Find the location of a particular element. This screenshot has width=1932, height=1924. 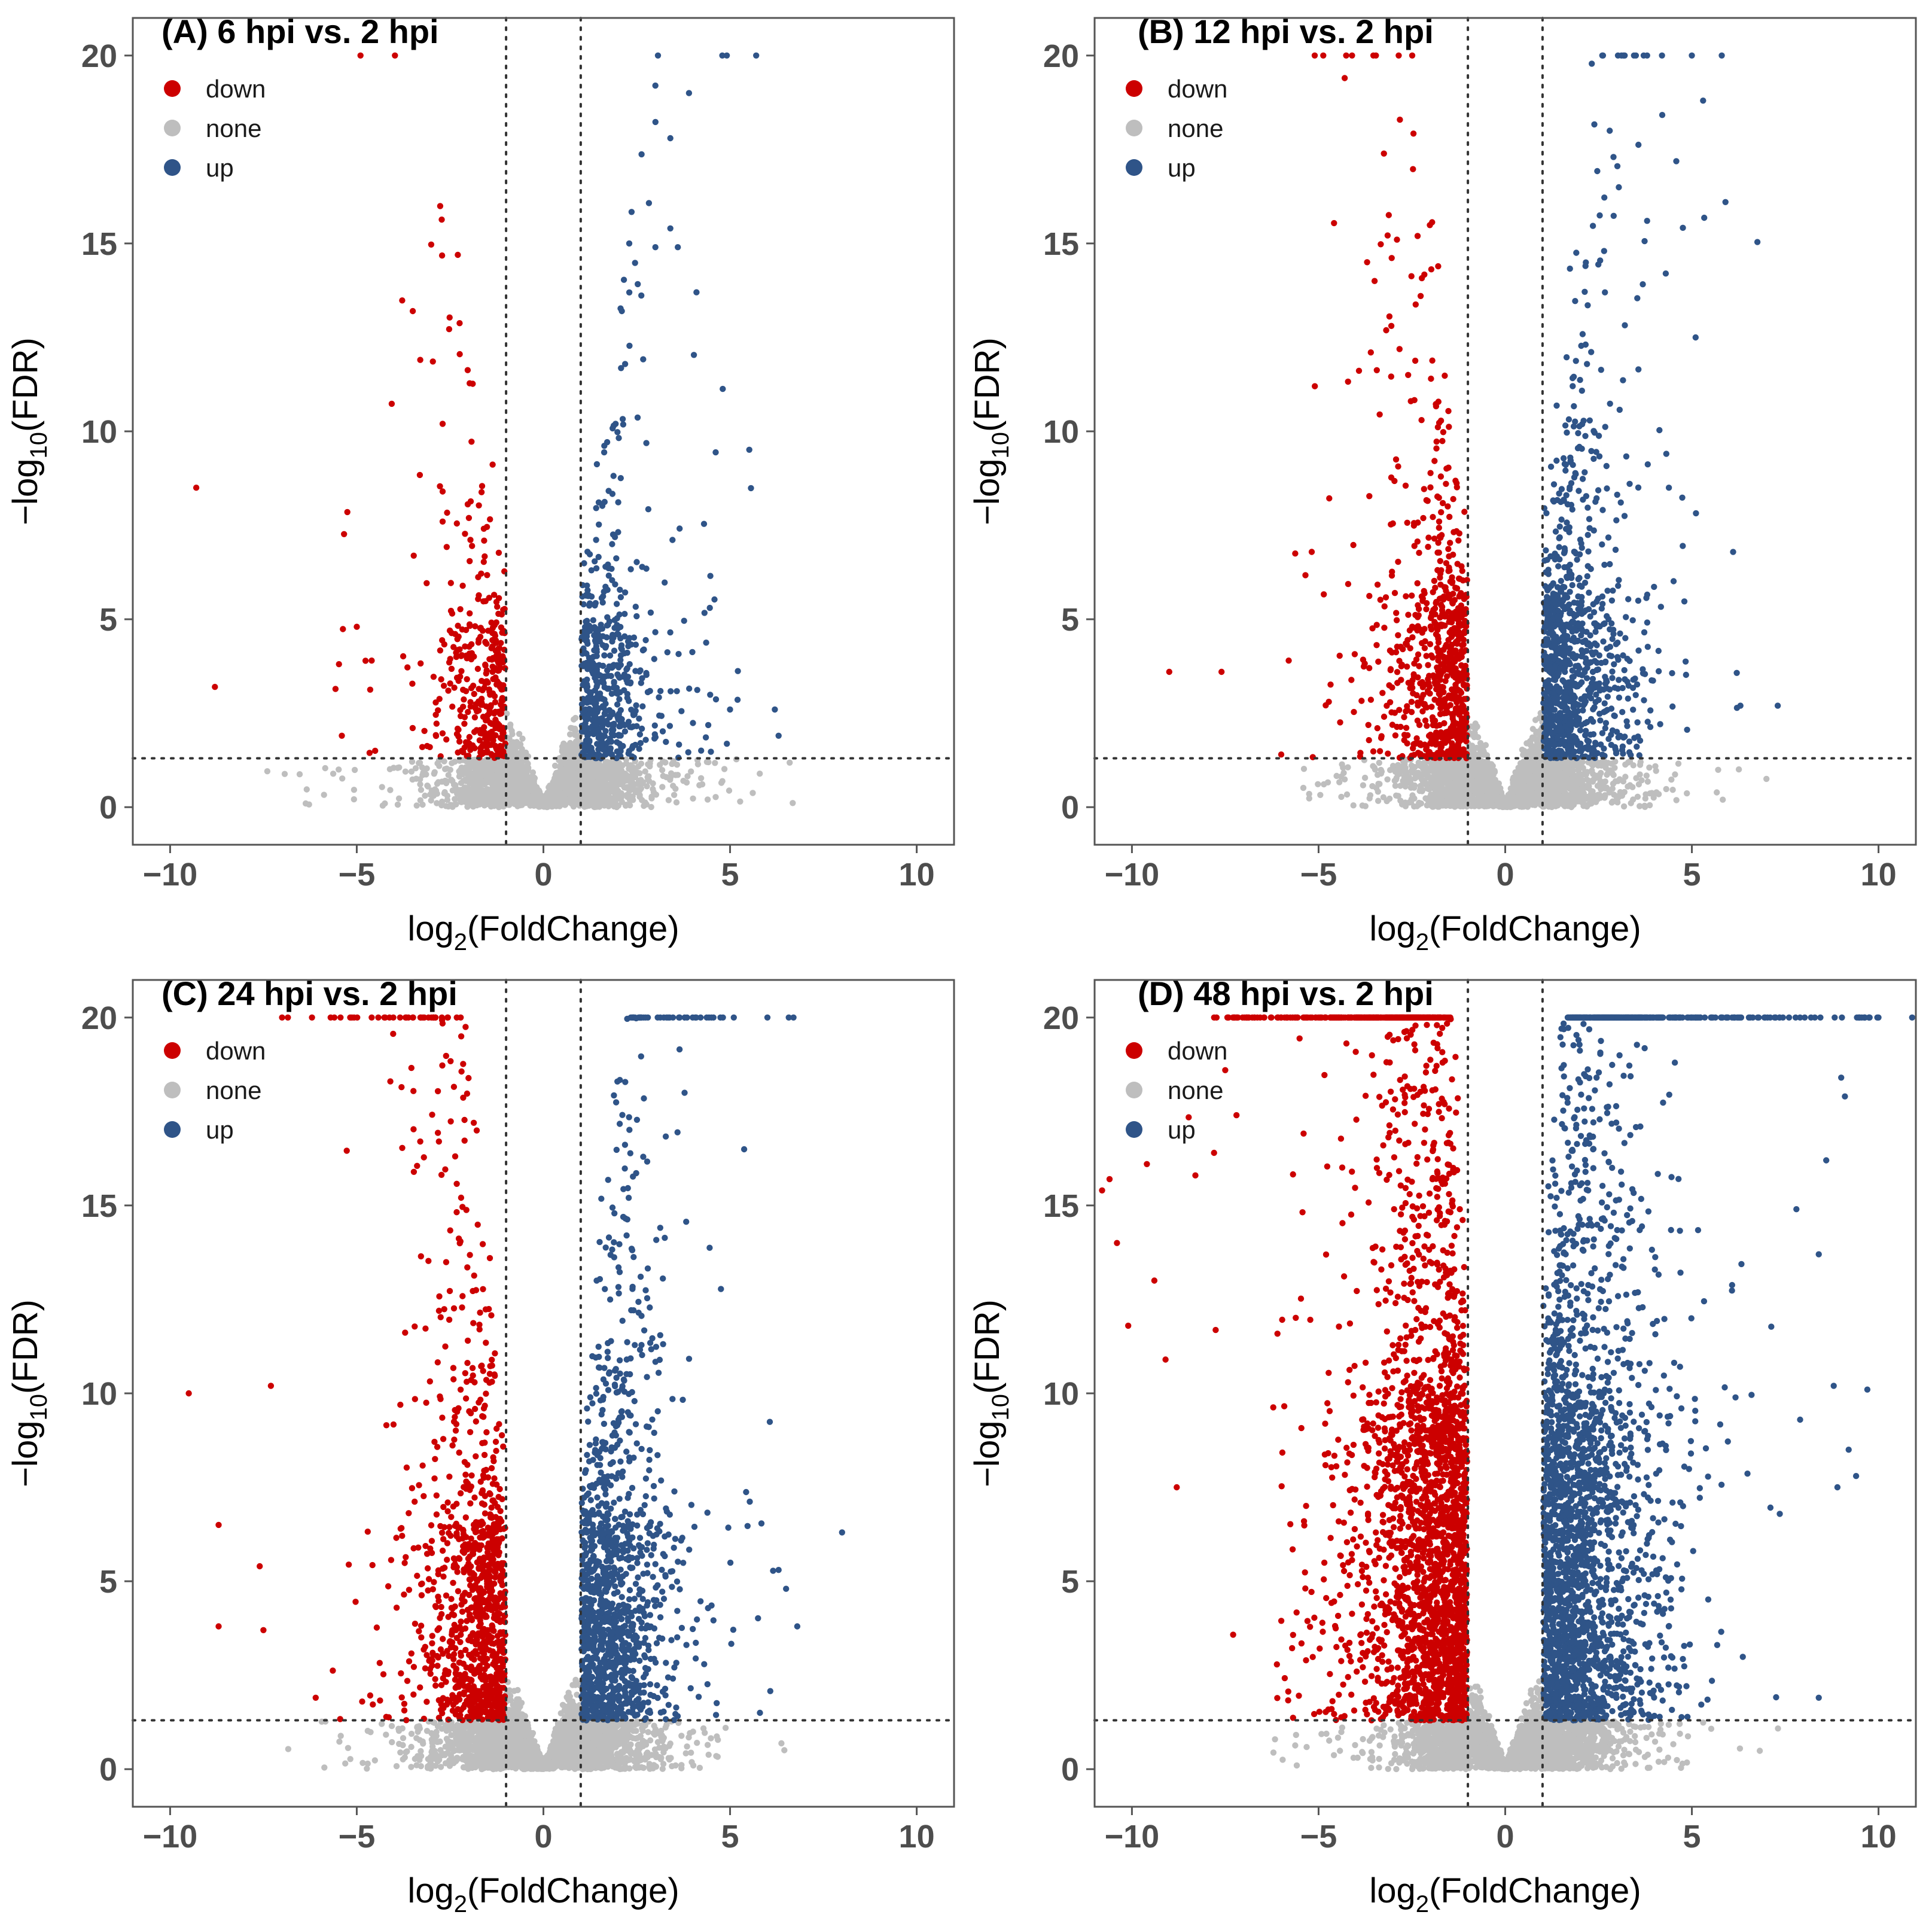

y-axis-title: −log10(FDR) is located at coordinates (29, 431).